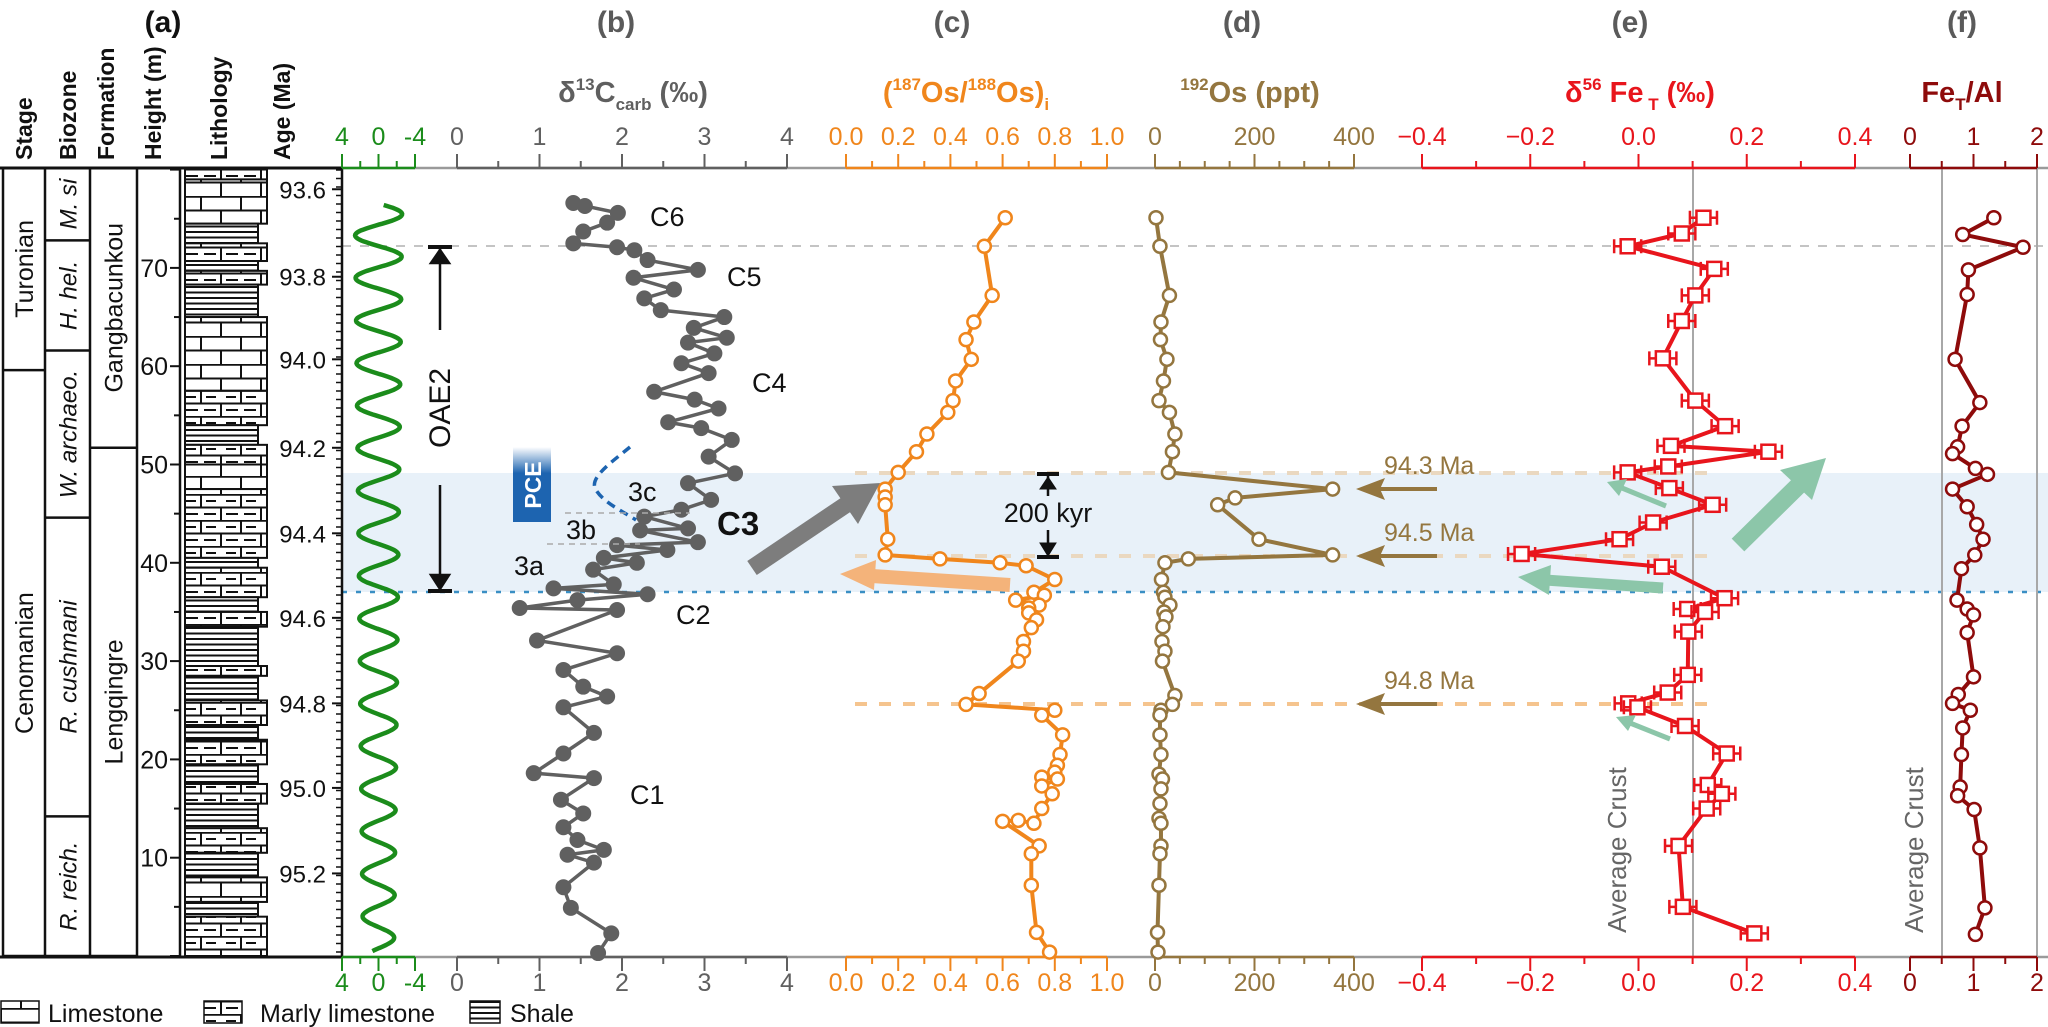 Image resolution: width=2048 pixels, height=1027 pixels. I want to click on biozone-label: W. archaeo., so click(69, 434).